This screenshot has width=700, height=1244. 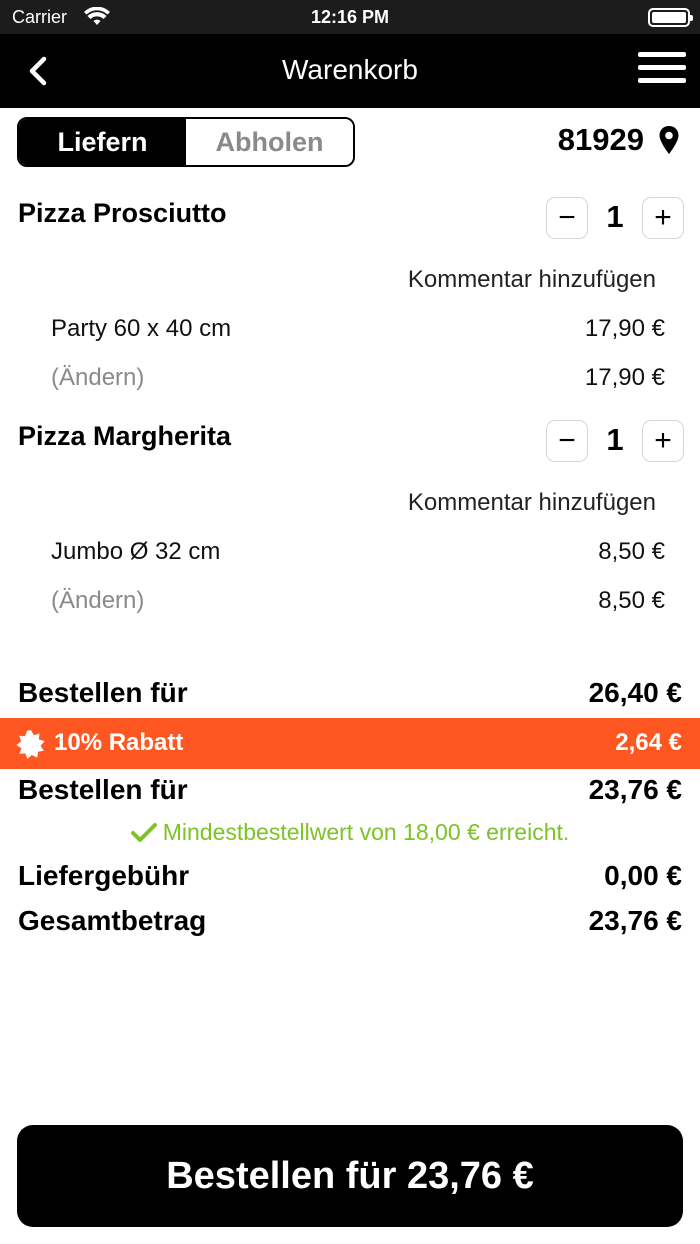 I want to click on subtotal-value: 26,40 €, so click(x=635, y=692).